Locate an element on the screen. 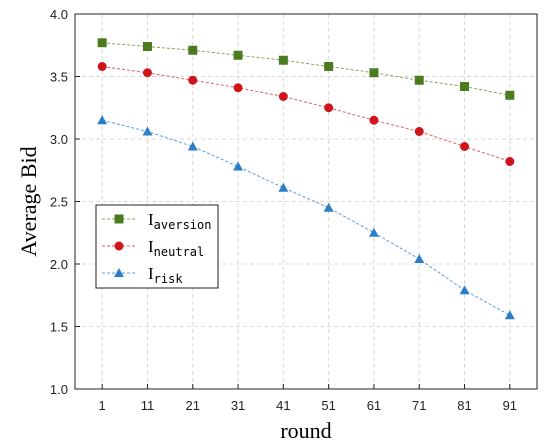 Image resolution: width=550 pixels, height=444 pixels. y-tick-label: 3.5 is located at coordinates (59, 77).